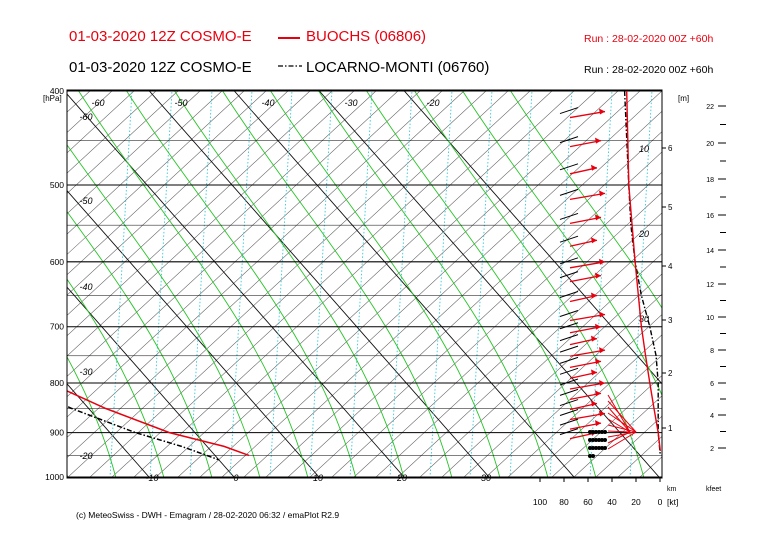 The width and height of the screenshot is (766, 541). What do you see at coordinates (710, 285) in the screenshot?
I see `kfeet-tick-label: 12` at bounding box center [710, 285].